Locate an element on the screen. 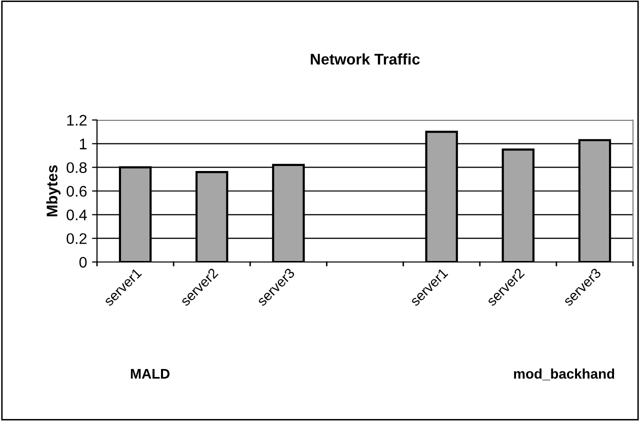 The image size is (640, 421). y-tick-label: 0.4 is located at coordinates (76, 215).